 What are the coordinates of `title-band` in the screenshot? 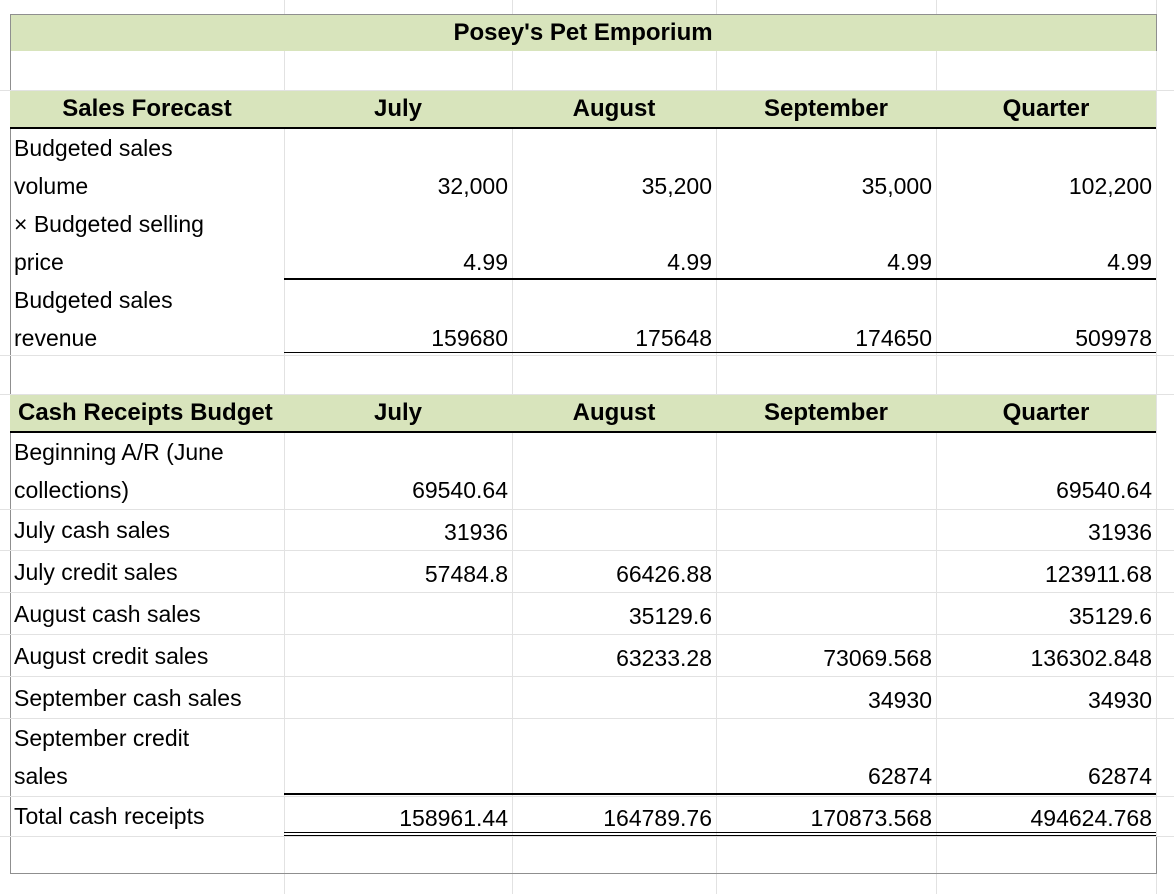 It's located at (583, 32).